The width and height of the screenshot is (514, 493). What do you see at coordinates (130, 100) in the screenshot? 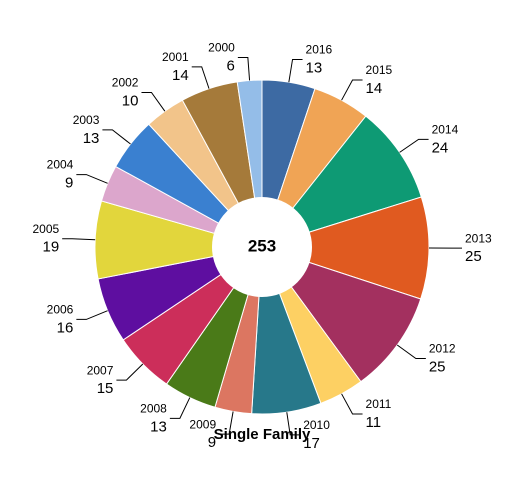
I see `value-label: 10` at bounding box center [130, 100].